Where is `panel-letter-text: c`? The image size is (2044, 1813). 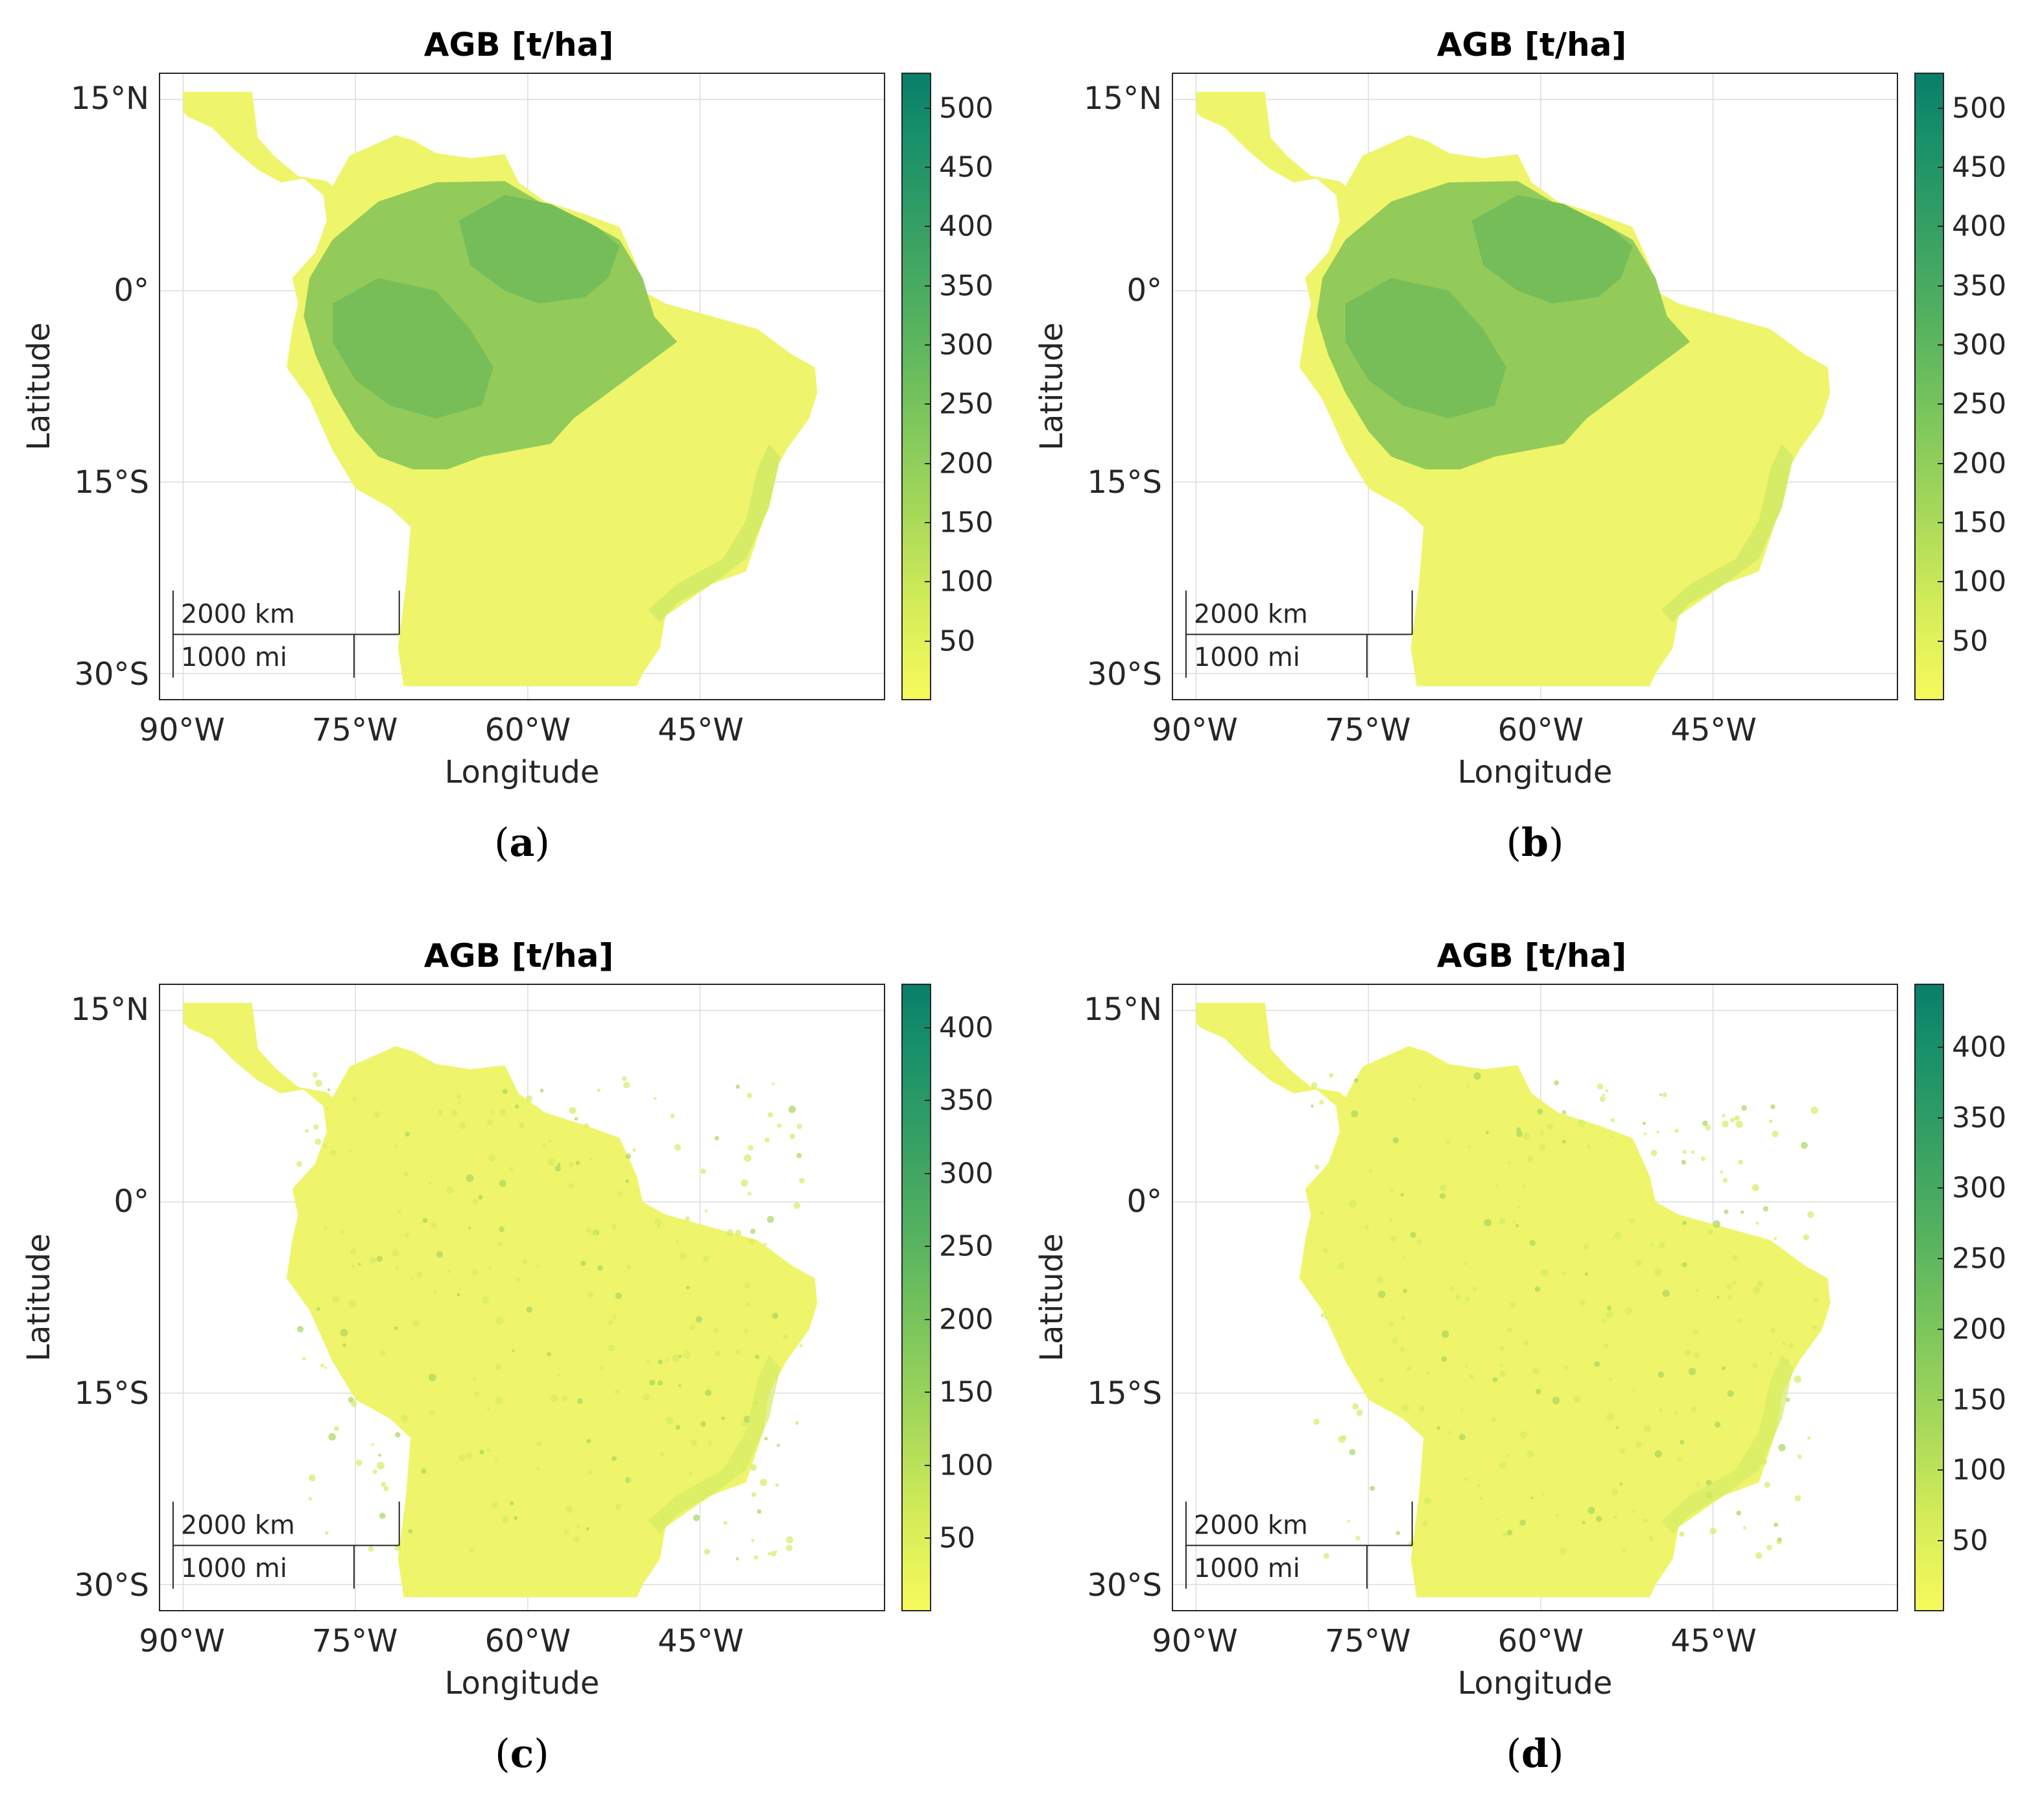
panel-letter-text: c is located at coordinates (522, 1754).